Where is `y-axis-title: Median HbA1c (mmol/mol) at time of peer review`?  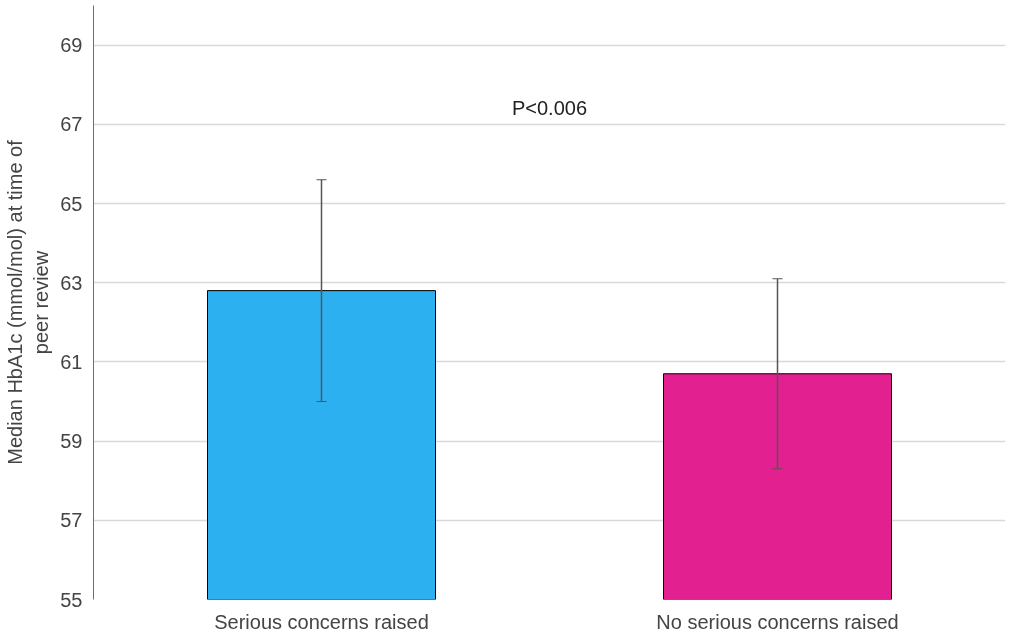 y-axis-title: Median HbA1c (mmol/mol) at time of peer review is located at coordinates (28, 302).